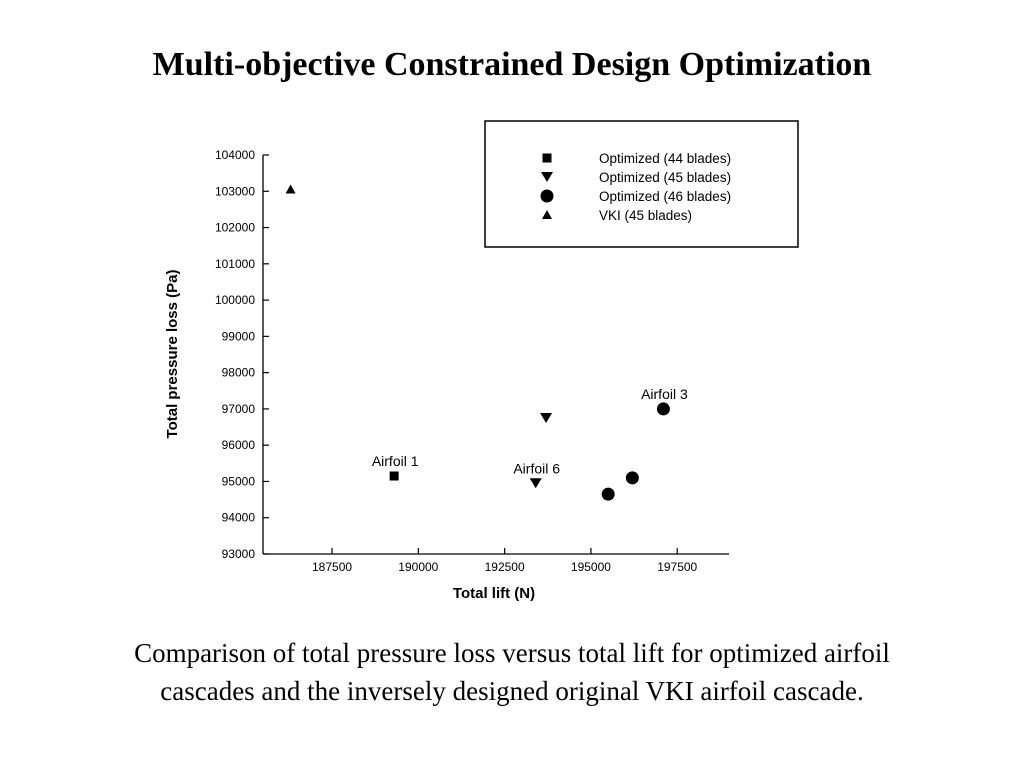 This screenshot has height=768, width=1024. What do you see at coordinates (494, 593) in the screenshot?
I see `x-axis-label: Total lift (N)` at bounding box center [494, 593].